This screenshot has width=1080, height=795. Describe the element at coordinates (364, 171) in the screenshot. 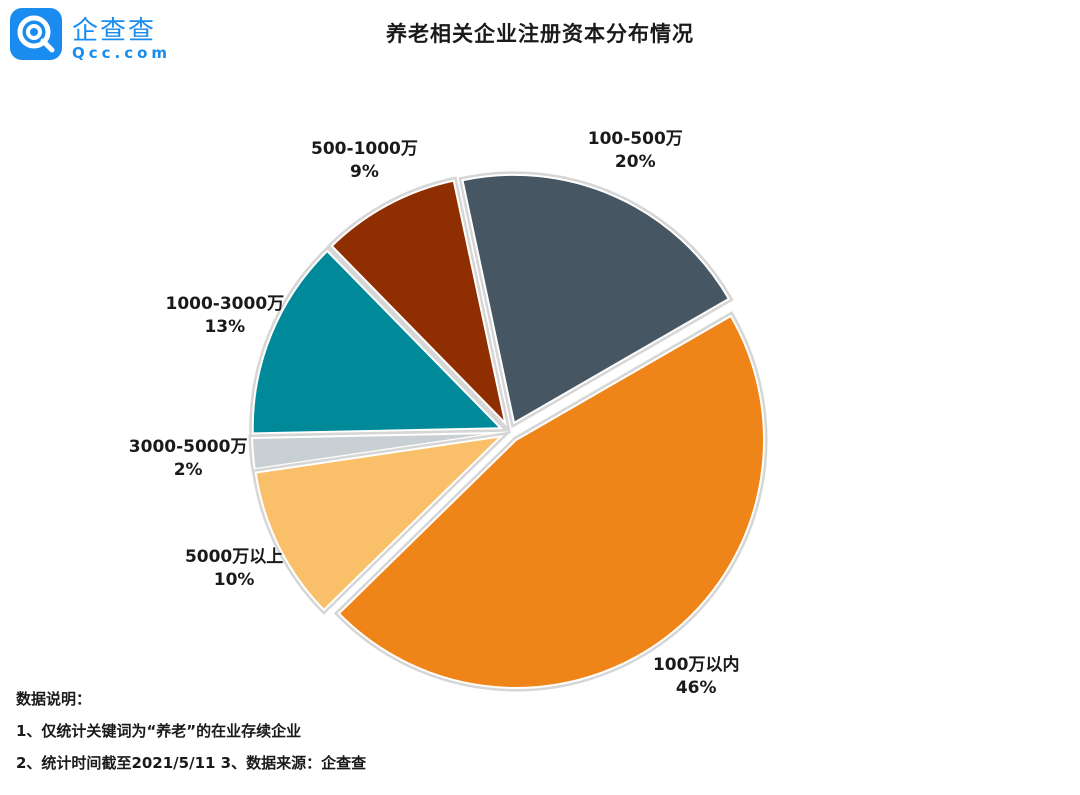

I see `slice-1-percent: 9%` at that location.